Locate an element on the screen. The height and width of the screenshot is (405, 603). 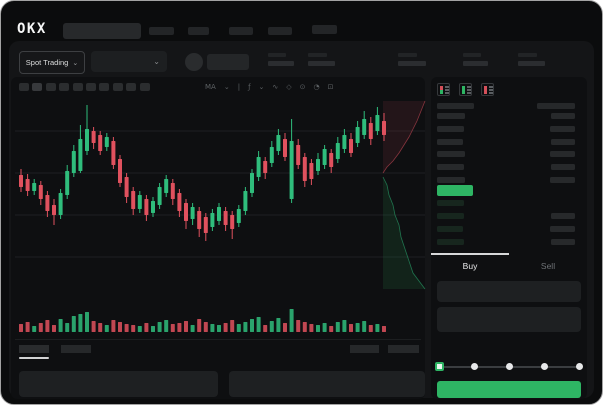
indicator-ma: MA is located at coordinates (210, 87).